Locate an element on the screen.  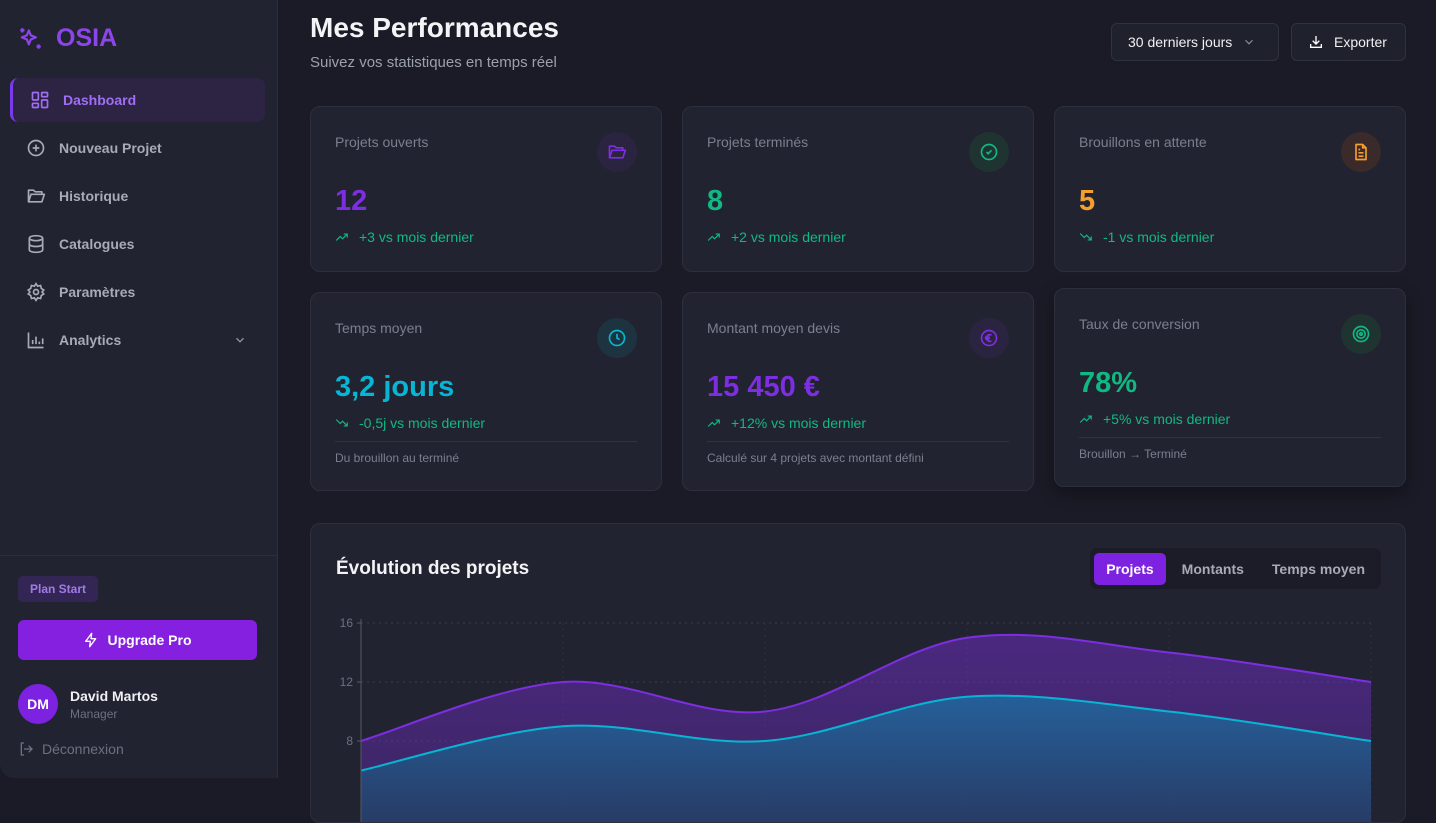
stat-trend: +5% vs mois dernier is located at coordinates (1154, 419).